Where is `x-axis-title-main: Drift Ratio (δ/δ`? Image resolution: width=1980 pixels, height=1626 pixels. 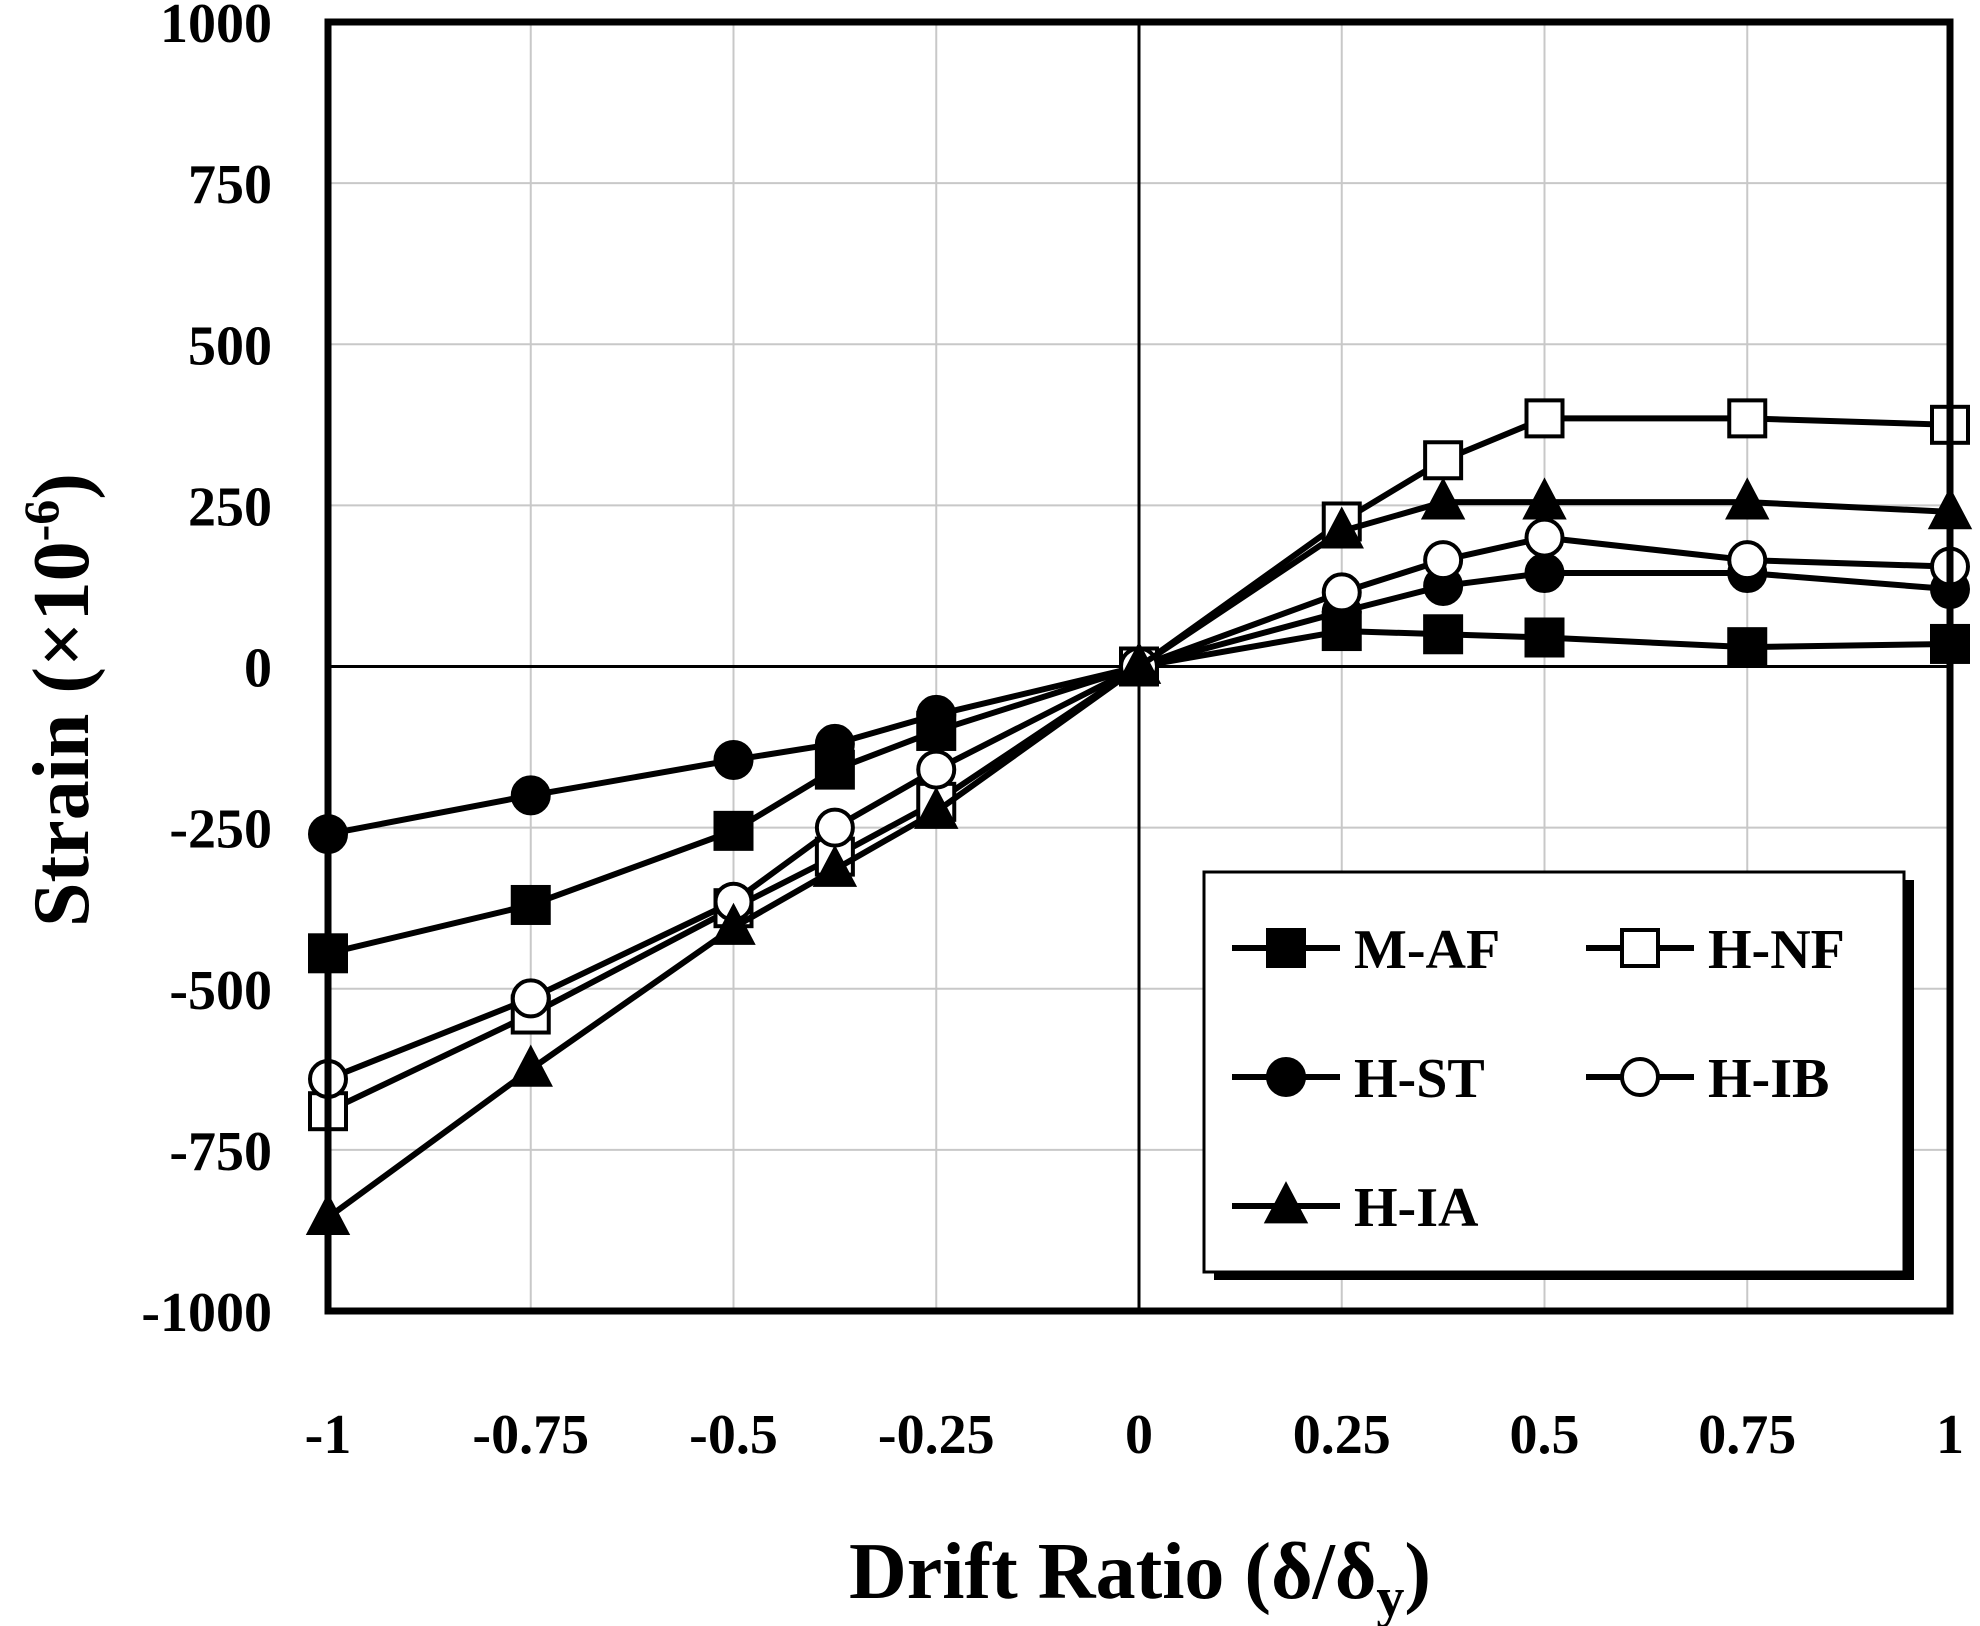
x-axis-title-main: Drift Ratio (δ/δ is located at coordinates (1112, 1572).